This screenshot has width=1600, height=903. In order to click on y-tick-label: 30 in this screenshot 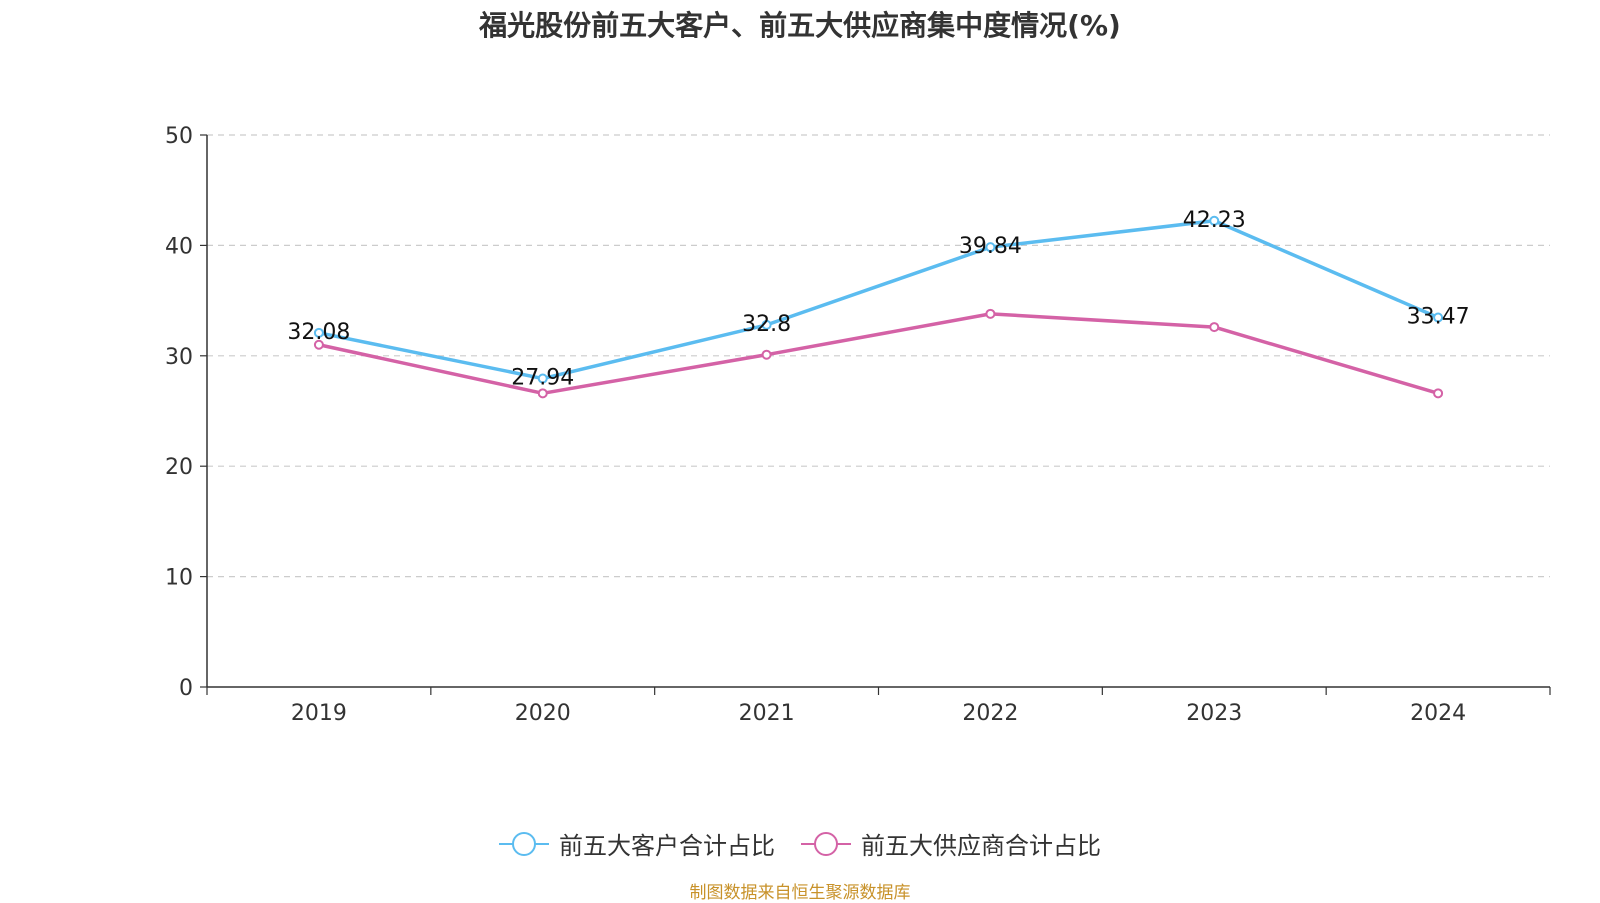, I will do `click(179, 357)`.